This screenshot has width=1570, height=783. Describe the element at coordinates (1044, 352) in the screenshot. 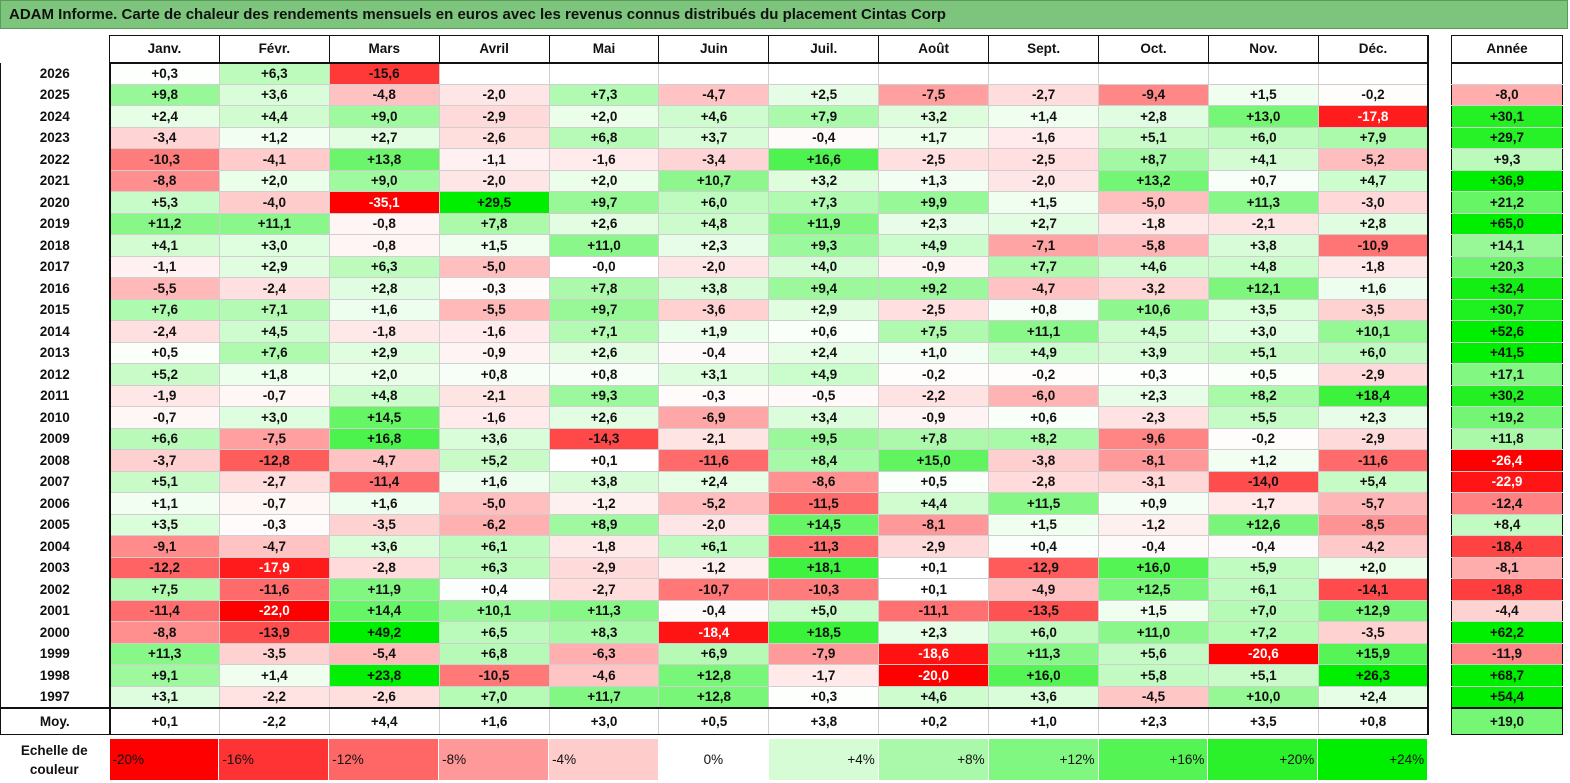

I see `heatmap-cell: +4,9` at that location.